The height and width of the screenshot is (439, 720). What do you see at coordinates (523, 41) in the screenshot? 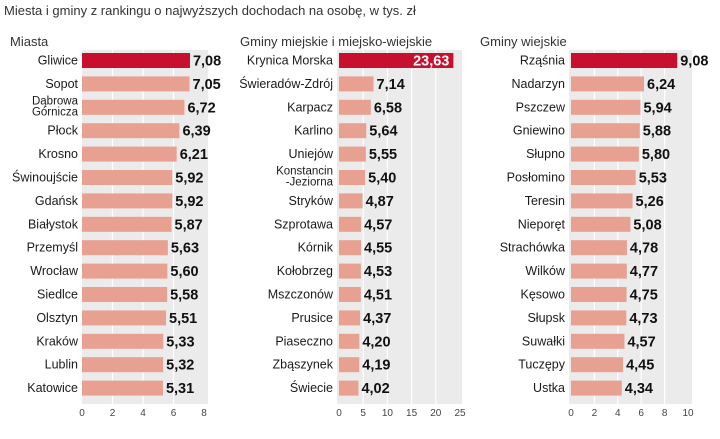
I see `subtitle-gminy-wiejskie: Gminy wiejskie` at bounding box center [523, 41].